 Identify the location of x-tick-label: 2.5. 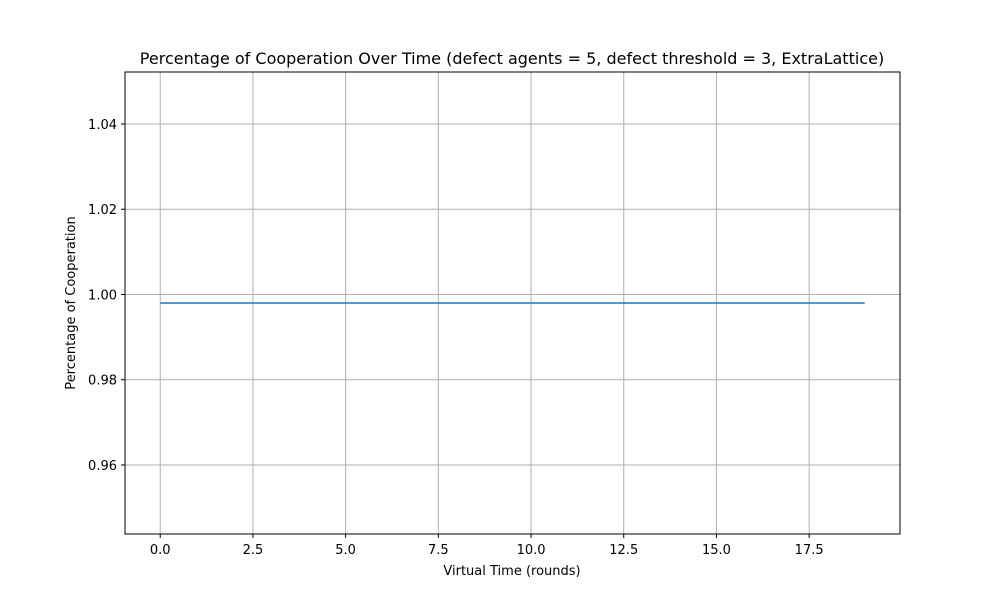
(253, 550).